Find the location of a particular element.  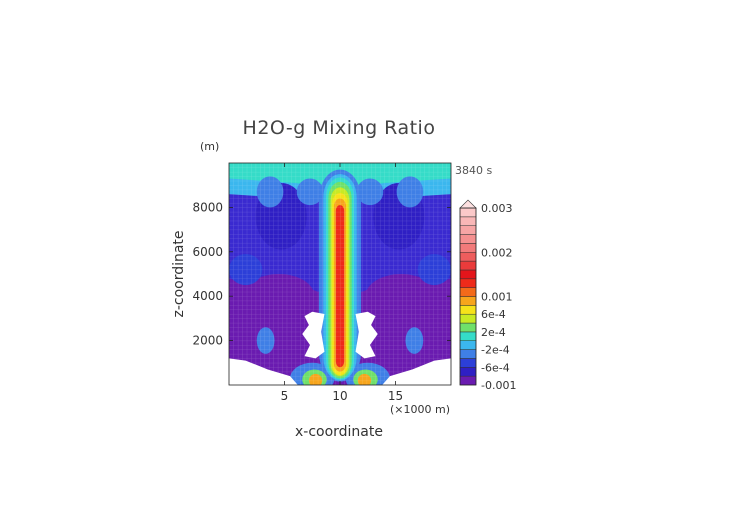

x-tick-label: 5 is located at coordinates (285, 396).